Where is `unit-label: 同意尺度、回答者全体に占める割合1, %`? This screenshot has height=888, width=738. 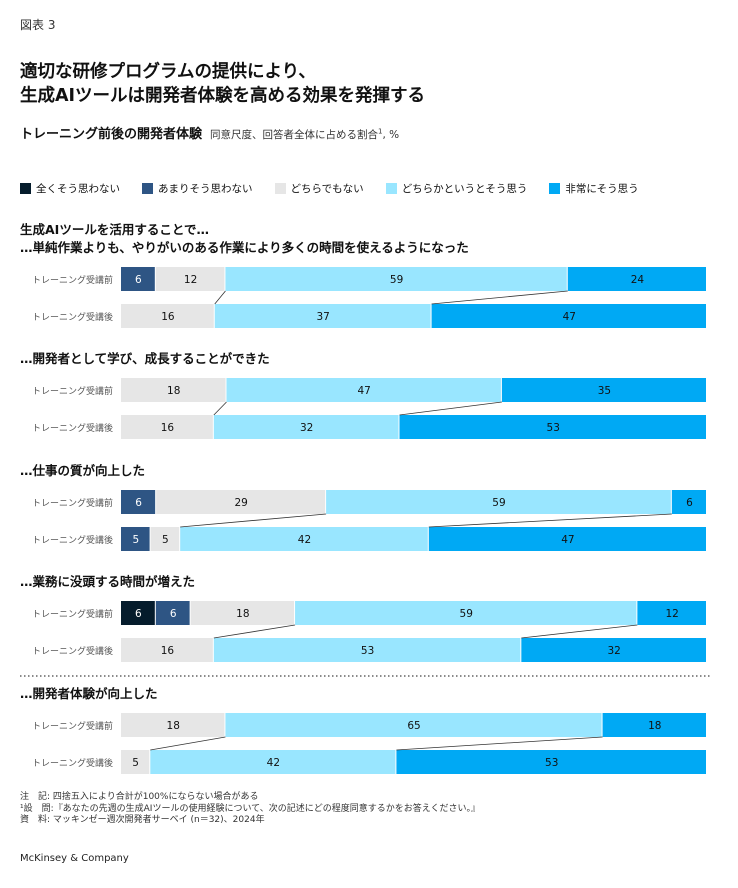
unit-label: 同意尺度、回答者全体に占める割合1, % is located at coordinates (305, 134).